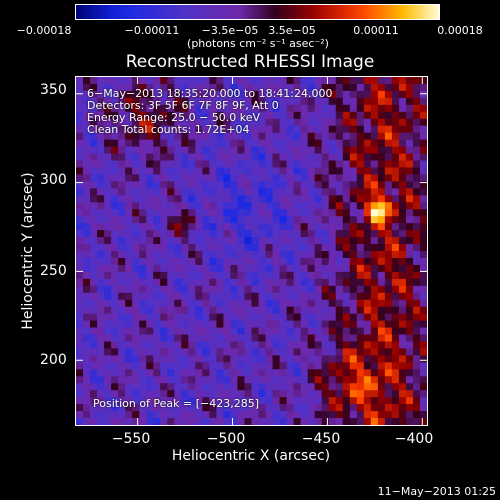 The width and height of the screenshot is (500, 500). Describe the element at coordinates (174, 117) in the screenshot. I see `annotation-energy-range: Energy Range: 25.0 − 50.0 keV` at that location.